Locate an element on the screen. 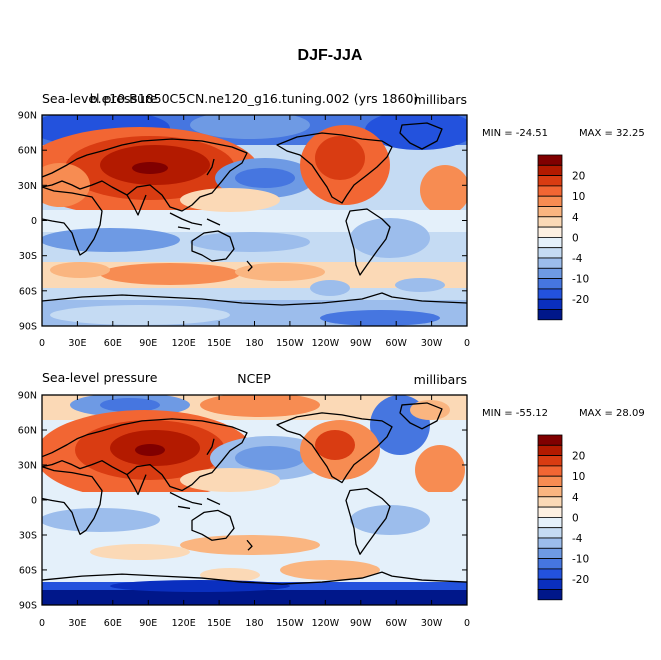  panel-a-min-label: MIN = -24.51 is located at coordinates (515, 133).